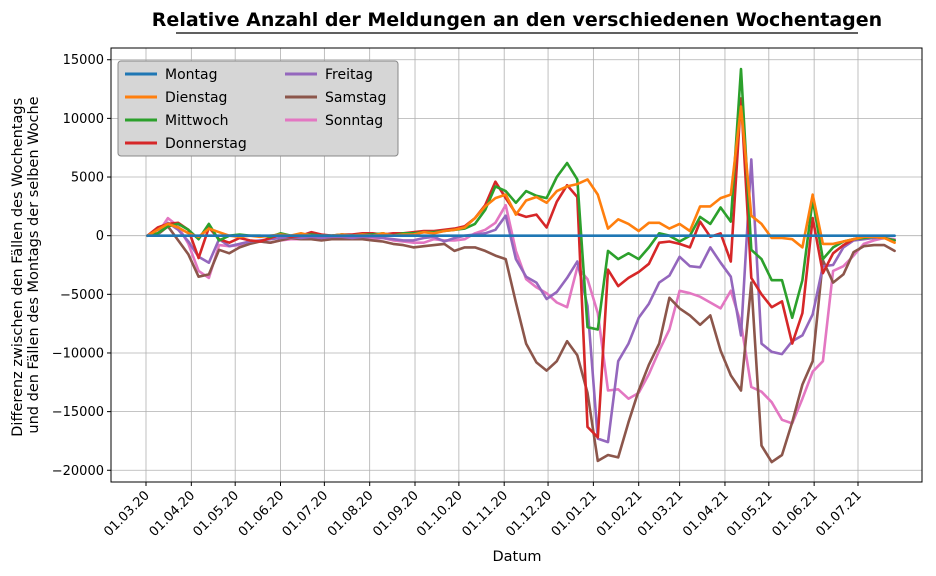  Describe the element at coordinates (306, 514) in the screenshot. I see `x-tick-label: 01.07.20` at that location.